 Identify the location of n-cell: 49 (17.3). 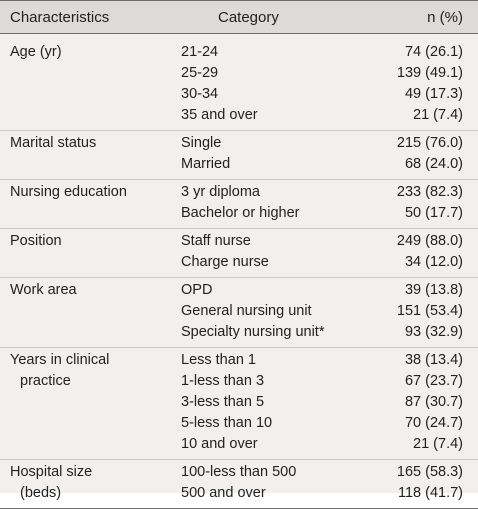
(433, 94).